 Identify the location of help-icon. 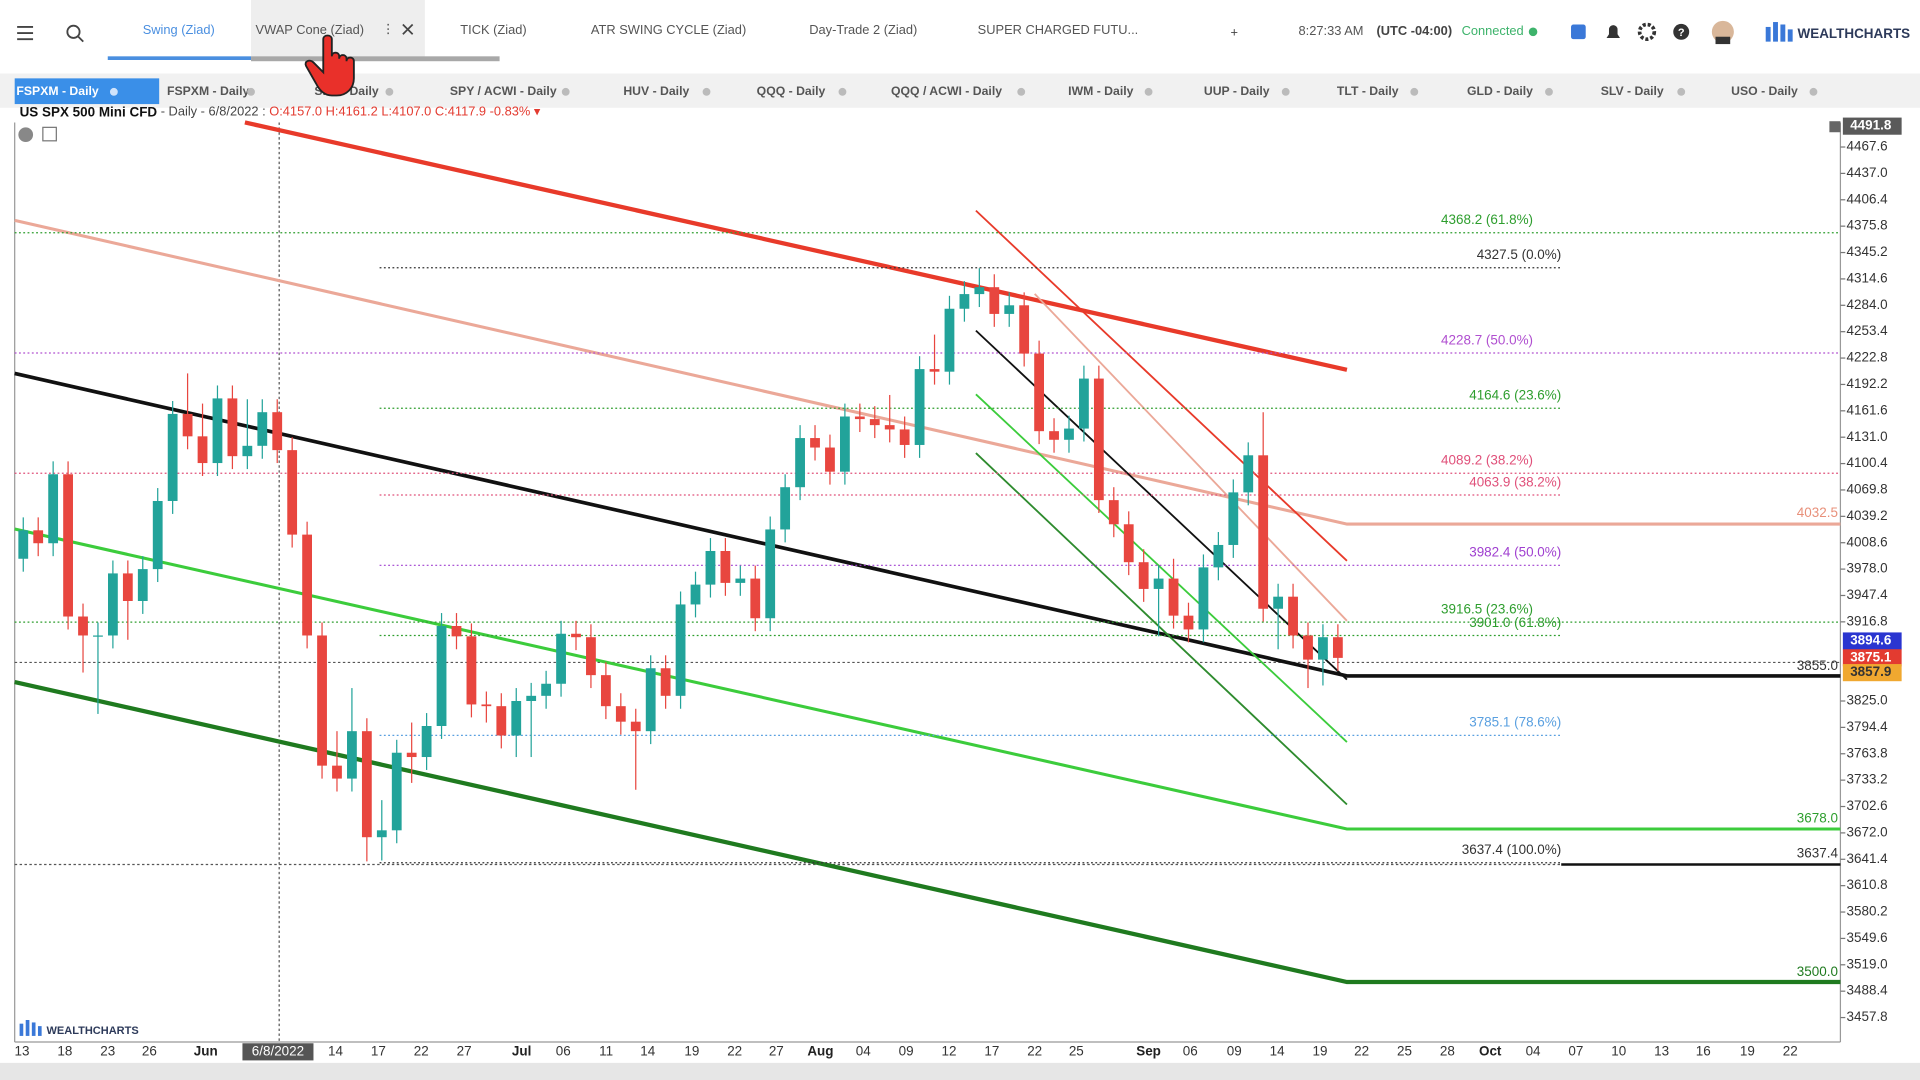
(1681, 31).